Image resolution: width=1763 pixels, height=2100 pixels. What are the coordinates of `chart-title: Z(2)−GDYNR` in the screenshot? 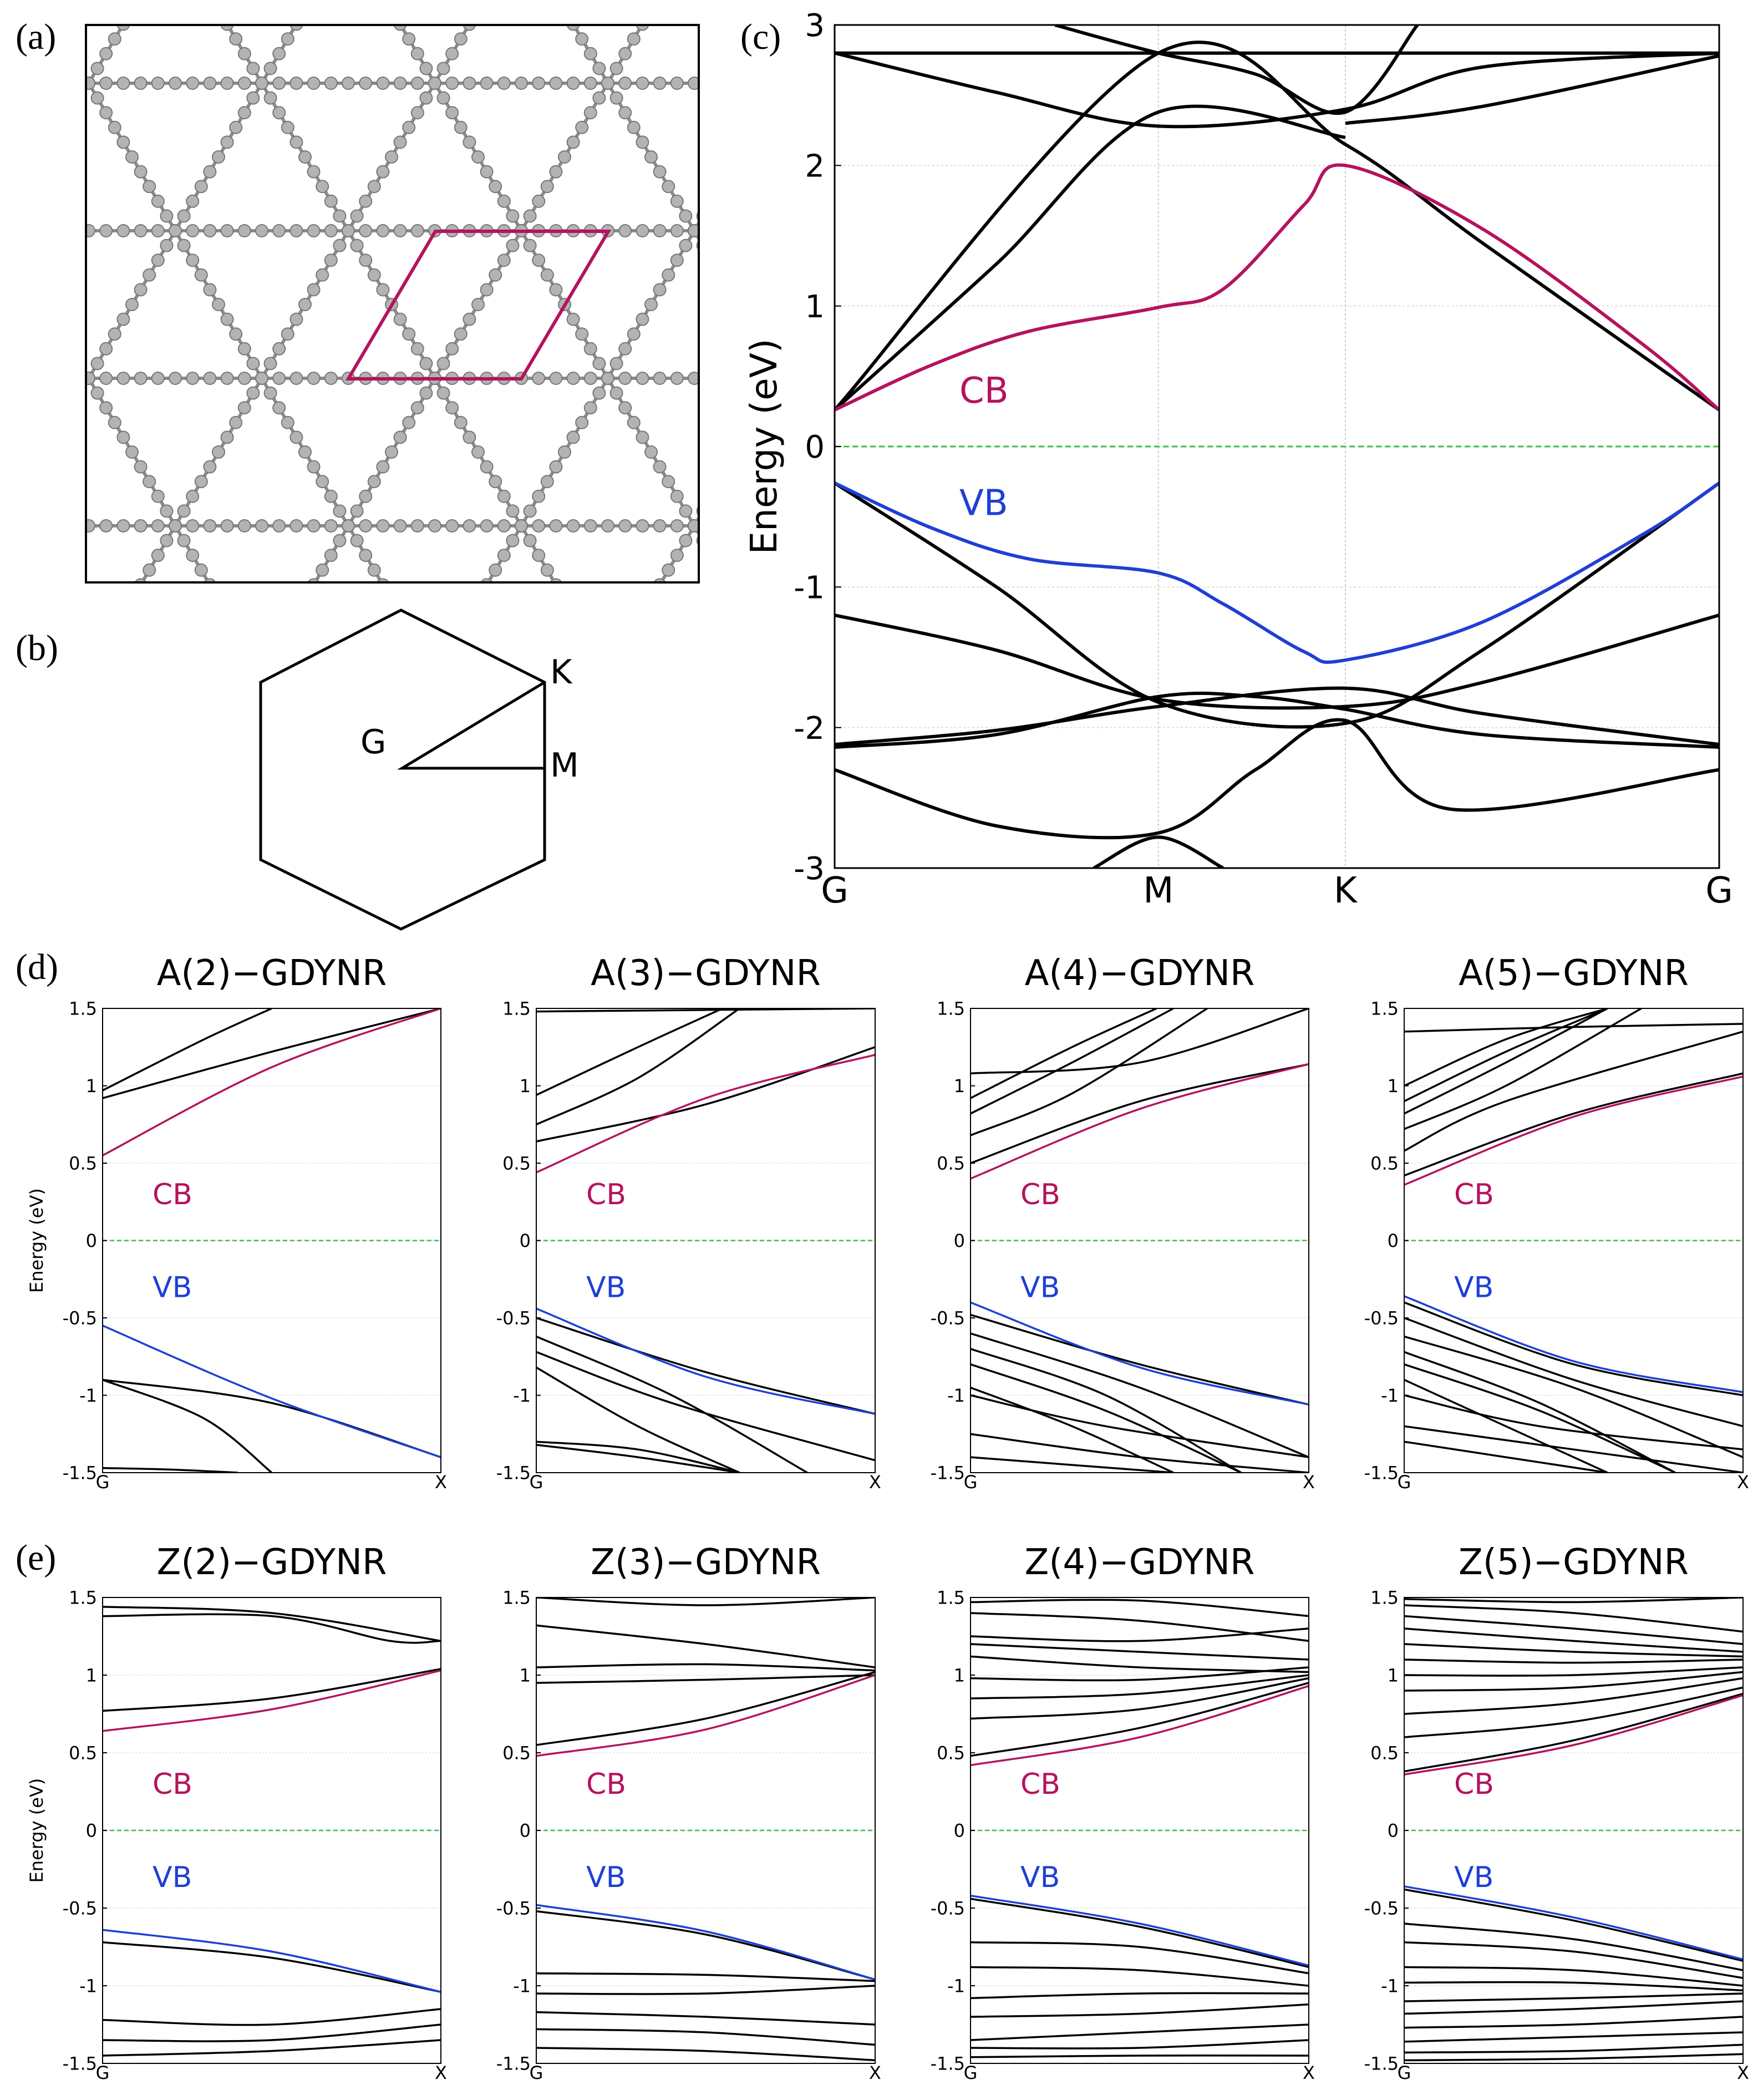 It's located at (272, 1562).